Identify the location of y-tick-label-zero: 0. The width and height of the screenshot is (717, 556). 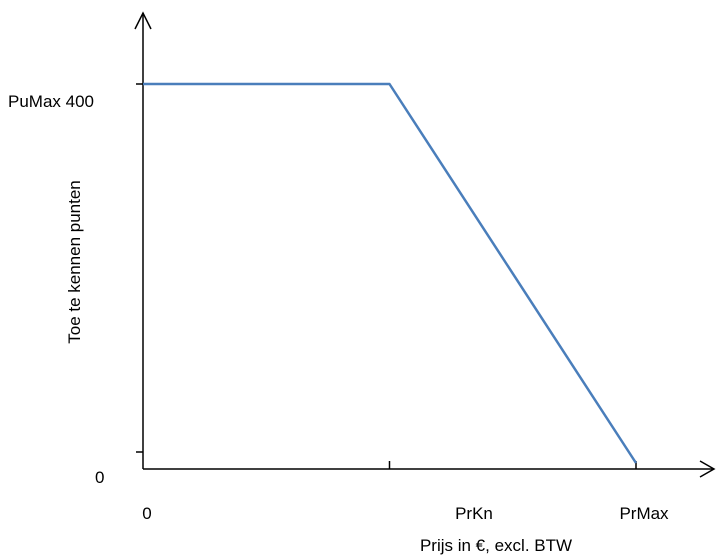
(99, 477).